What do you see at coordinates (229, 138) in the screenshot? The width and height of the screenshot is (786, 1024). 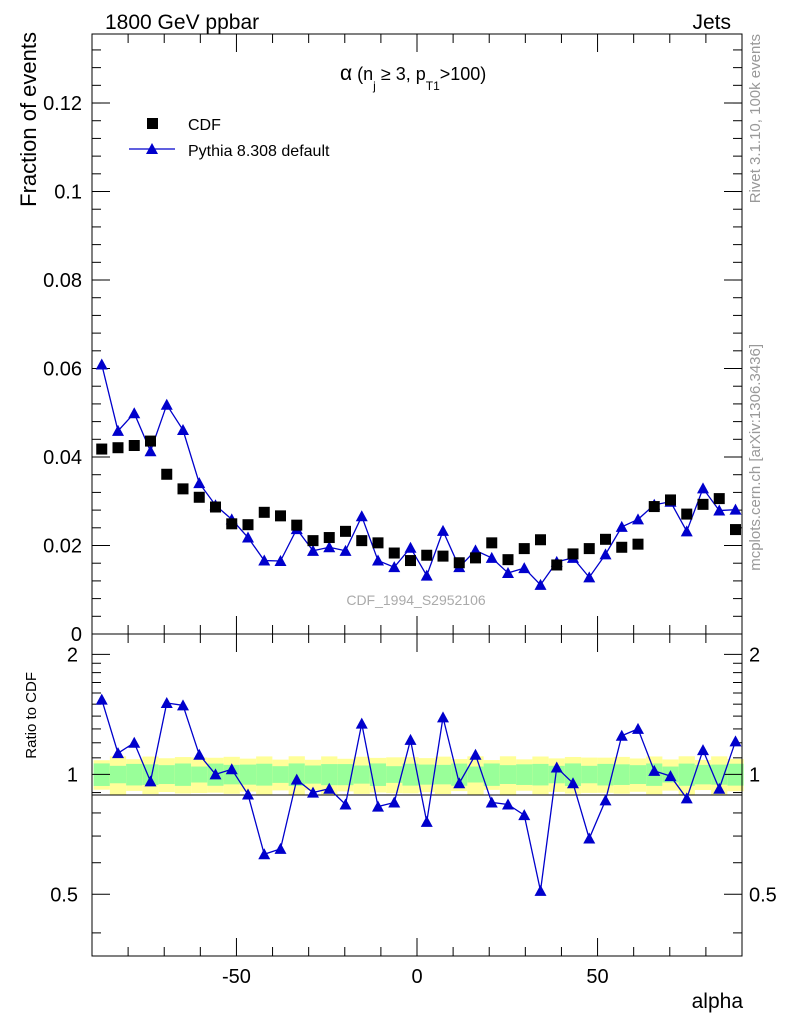 I see `legend: CDF Pythia 8.308 default` at bounding box center [229, 138].